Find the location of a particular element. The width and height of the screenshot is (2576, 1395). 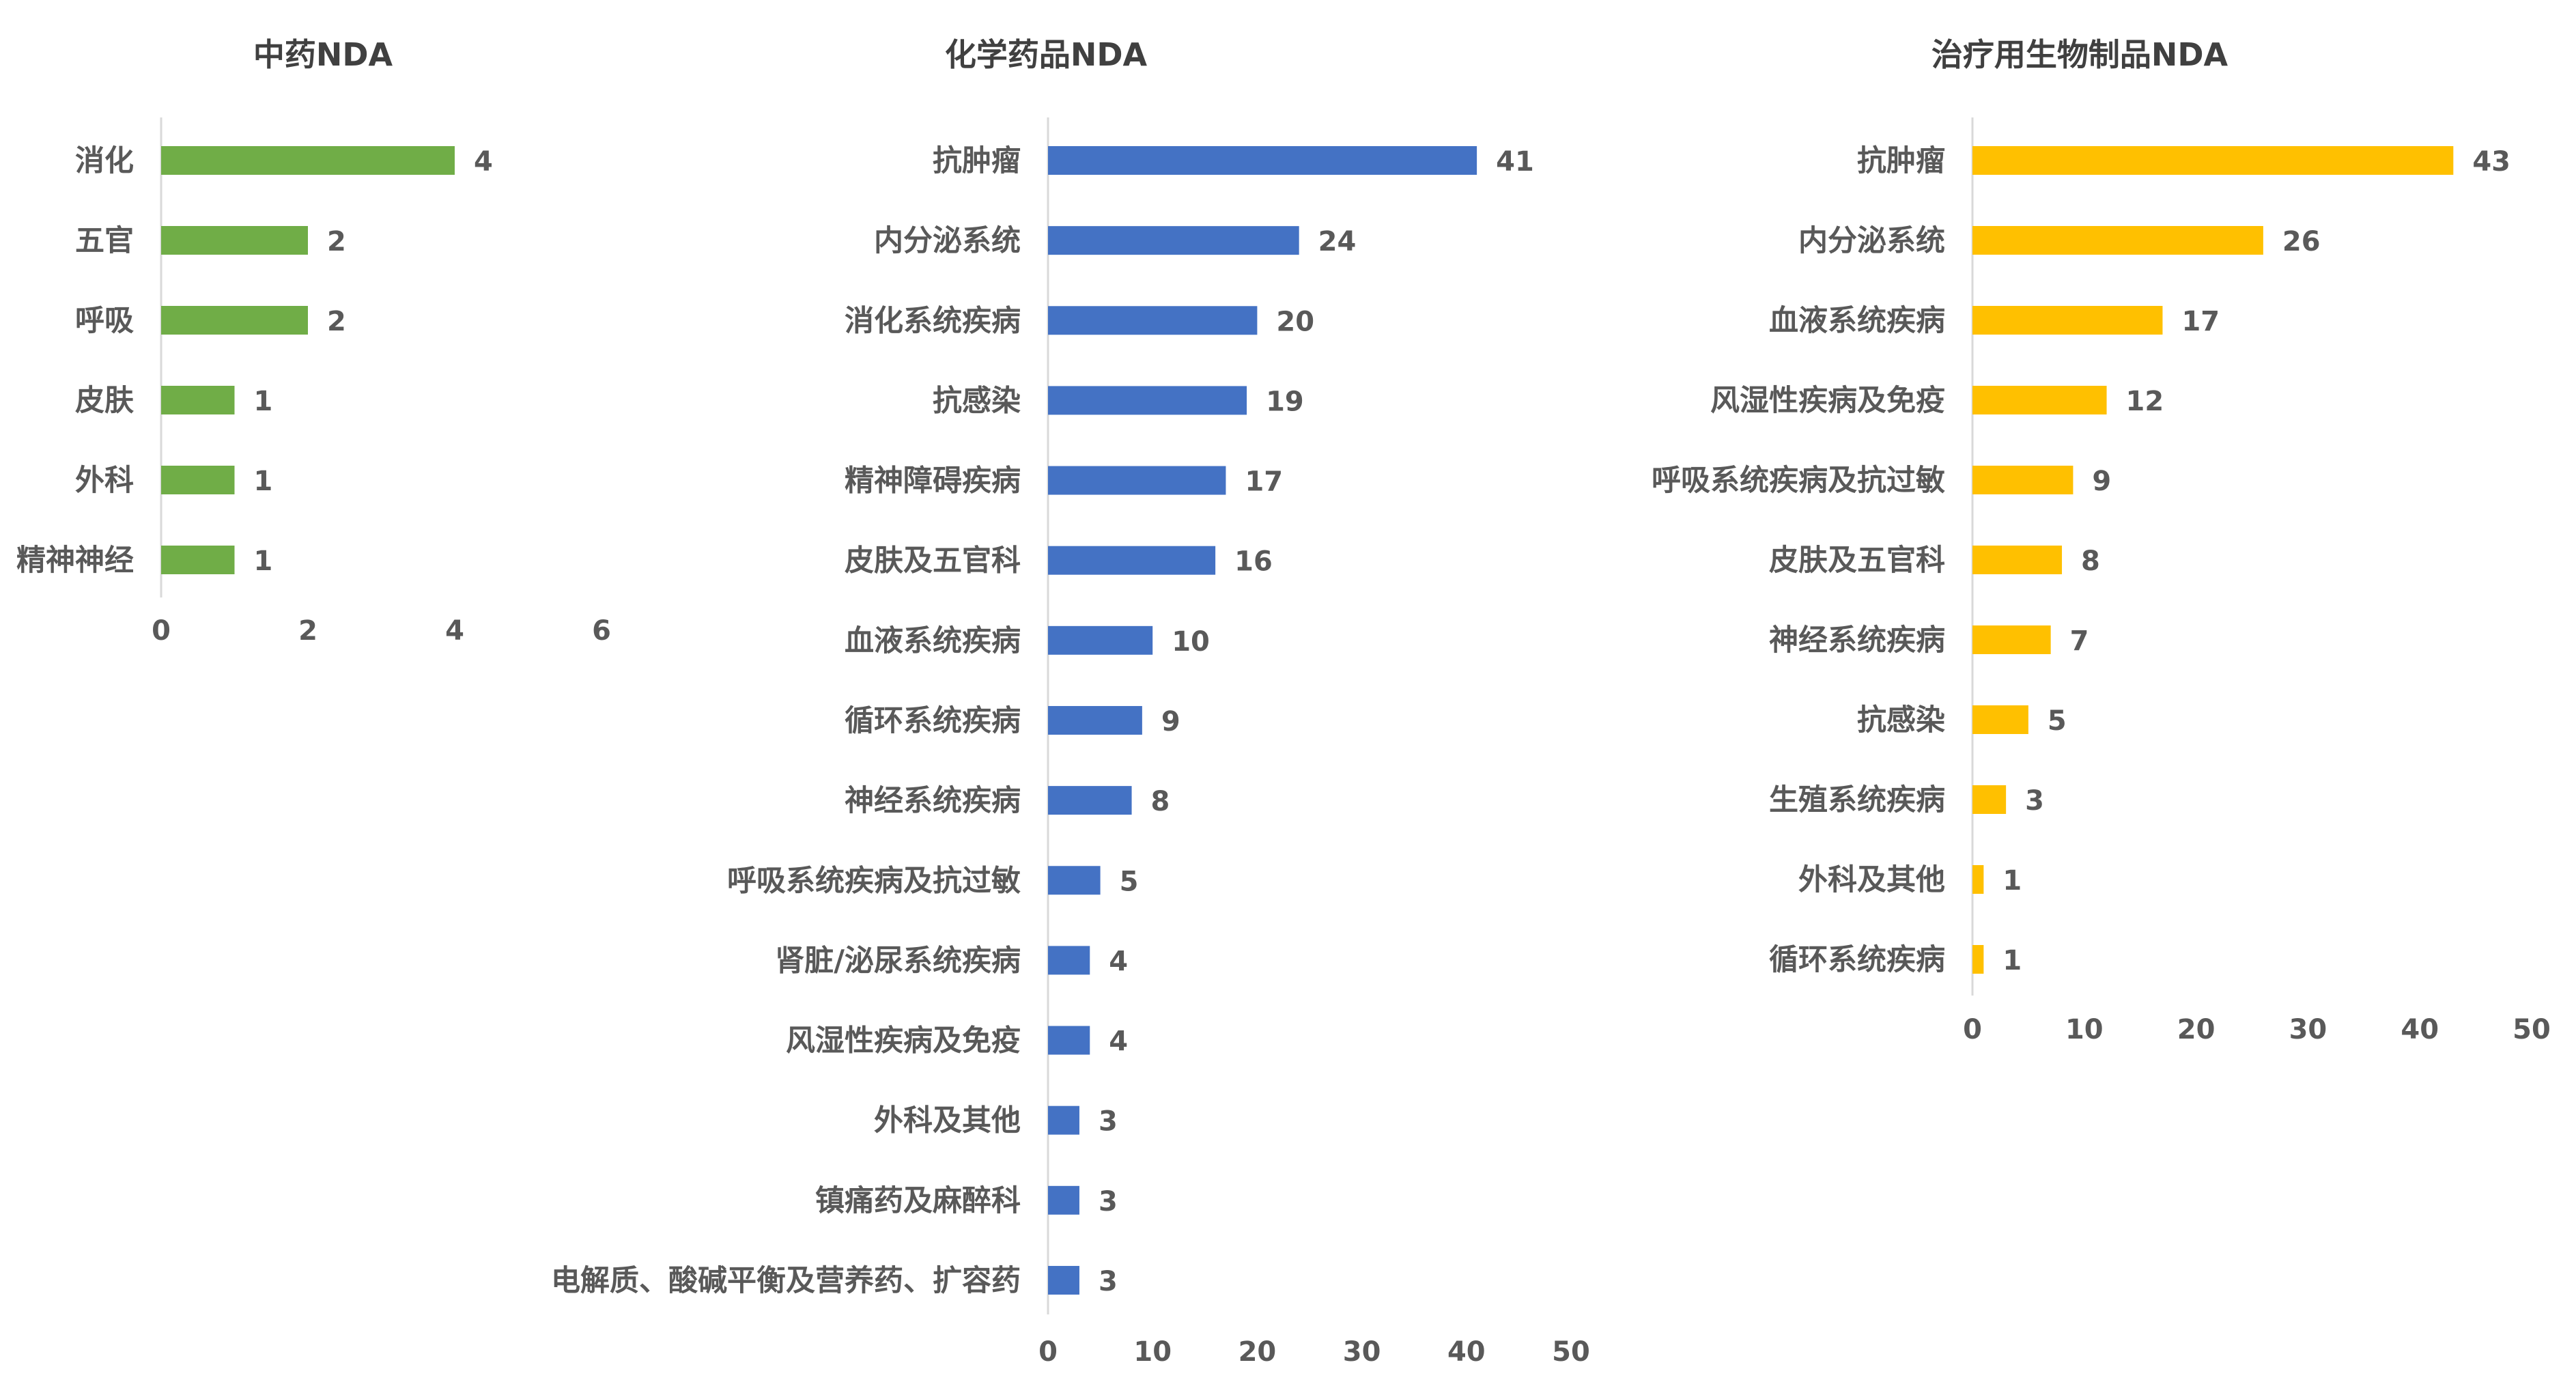

category-label: 消化 is located at coordinates (104, 161).